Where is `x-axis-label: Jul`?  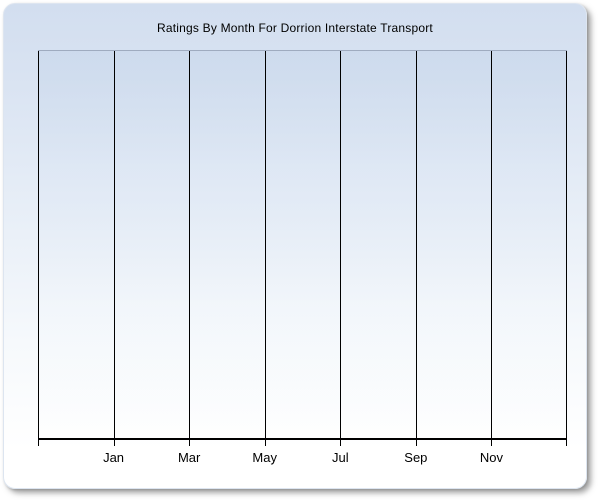
x-axis-label: Jul is located at coordinates (340, 457).